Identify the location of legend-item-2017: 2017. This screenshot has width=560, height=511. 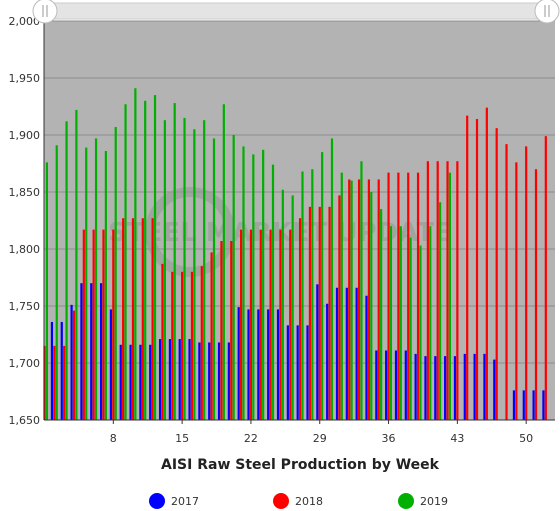
(174, 501).